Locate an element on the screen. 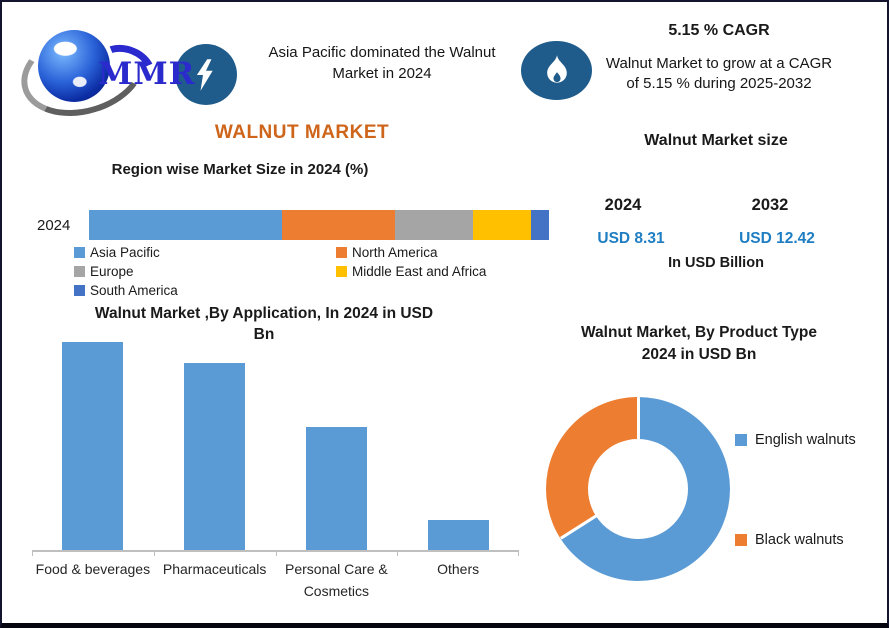  market-size-year-2032: 2032 is located at coordinates (770, 205).